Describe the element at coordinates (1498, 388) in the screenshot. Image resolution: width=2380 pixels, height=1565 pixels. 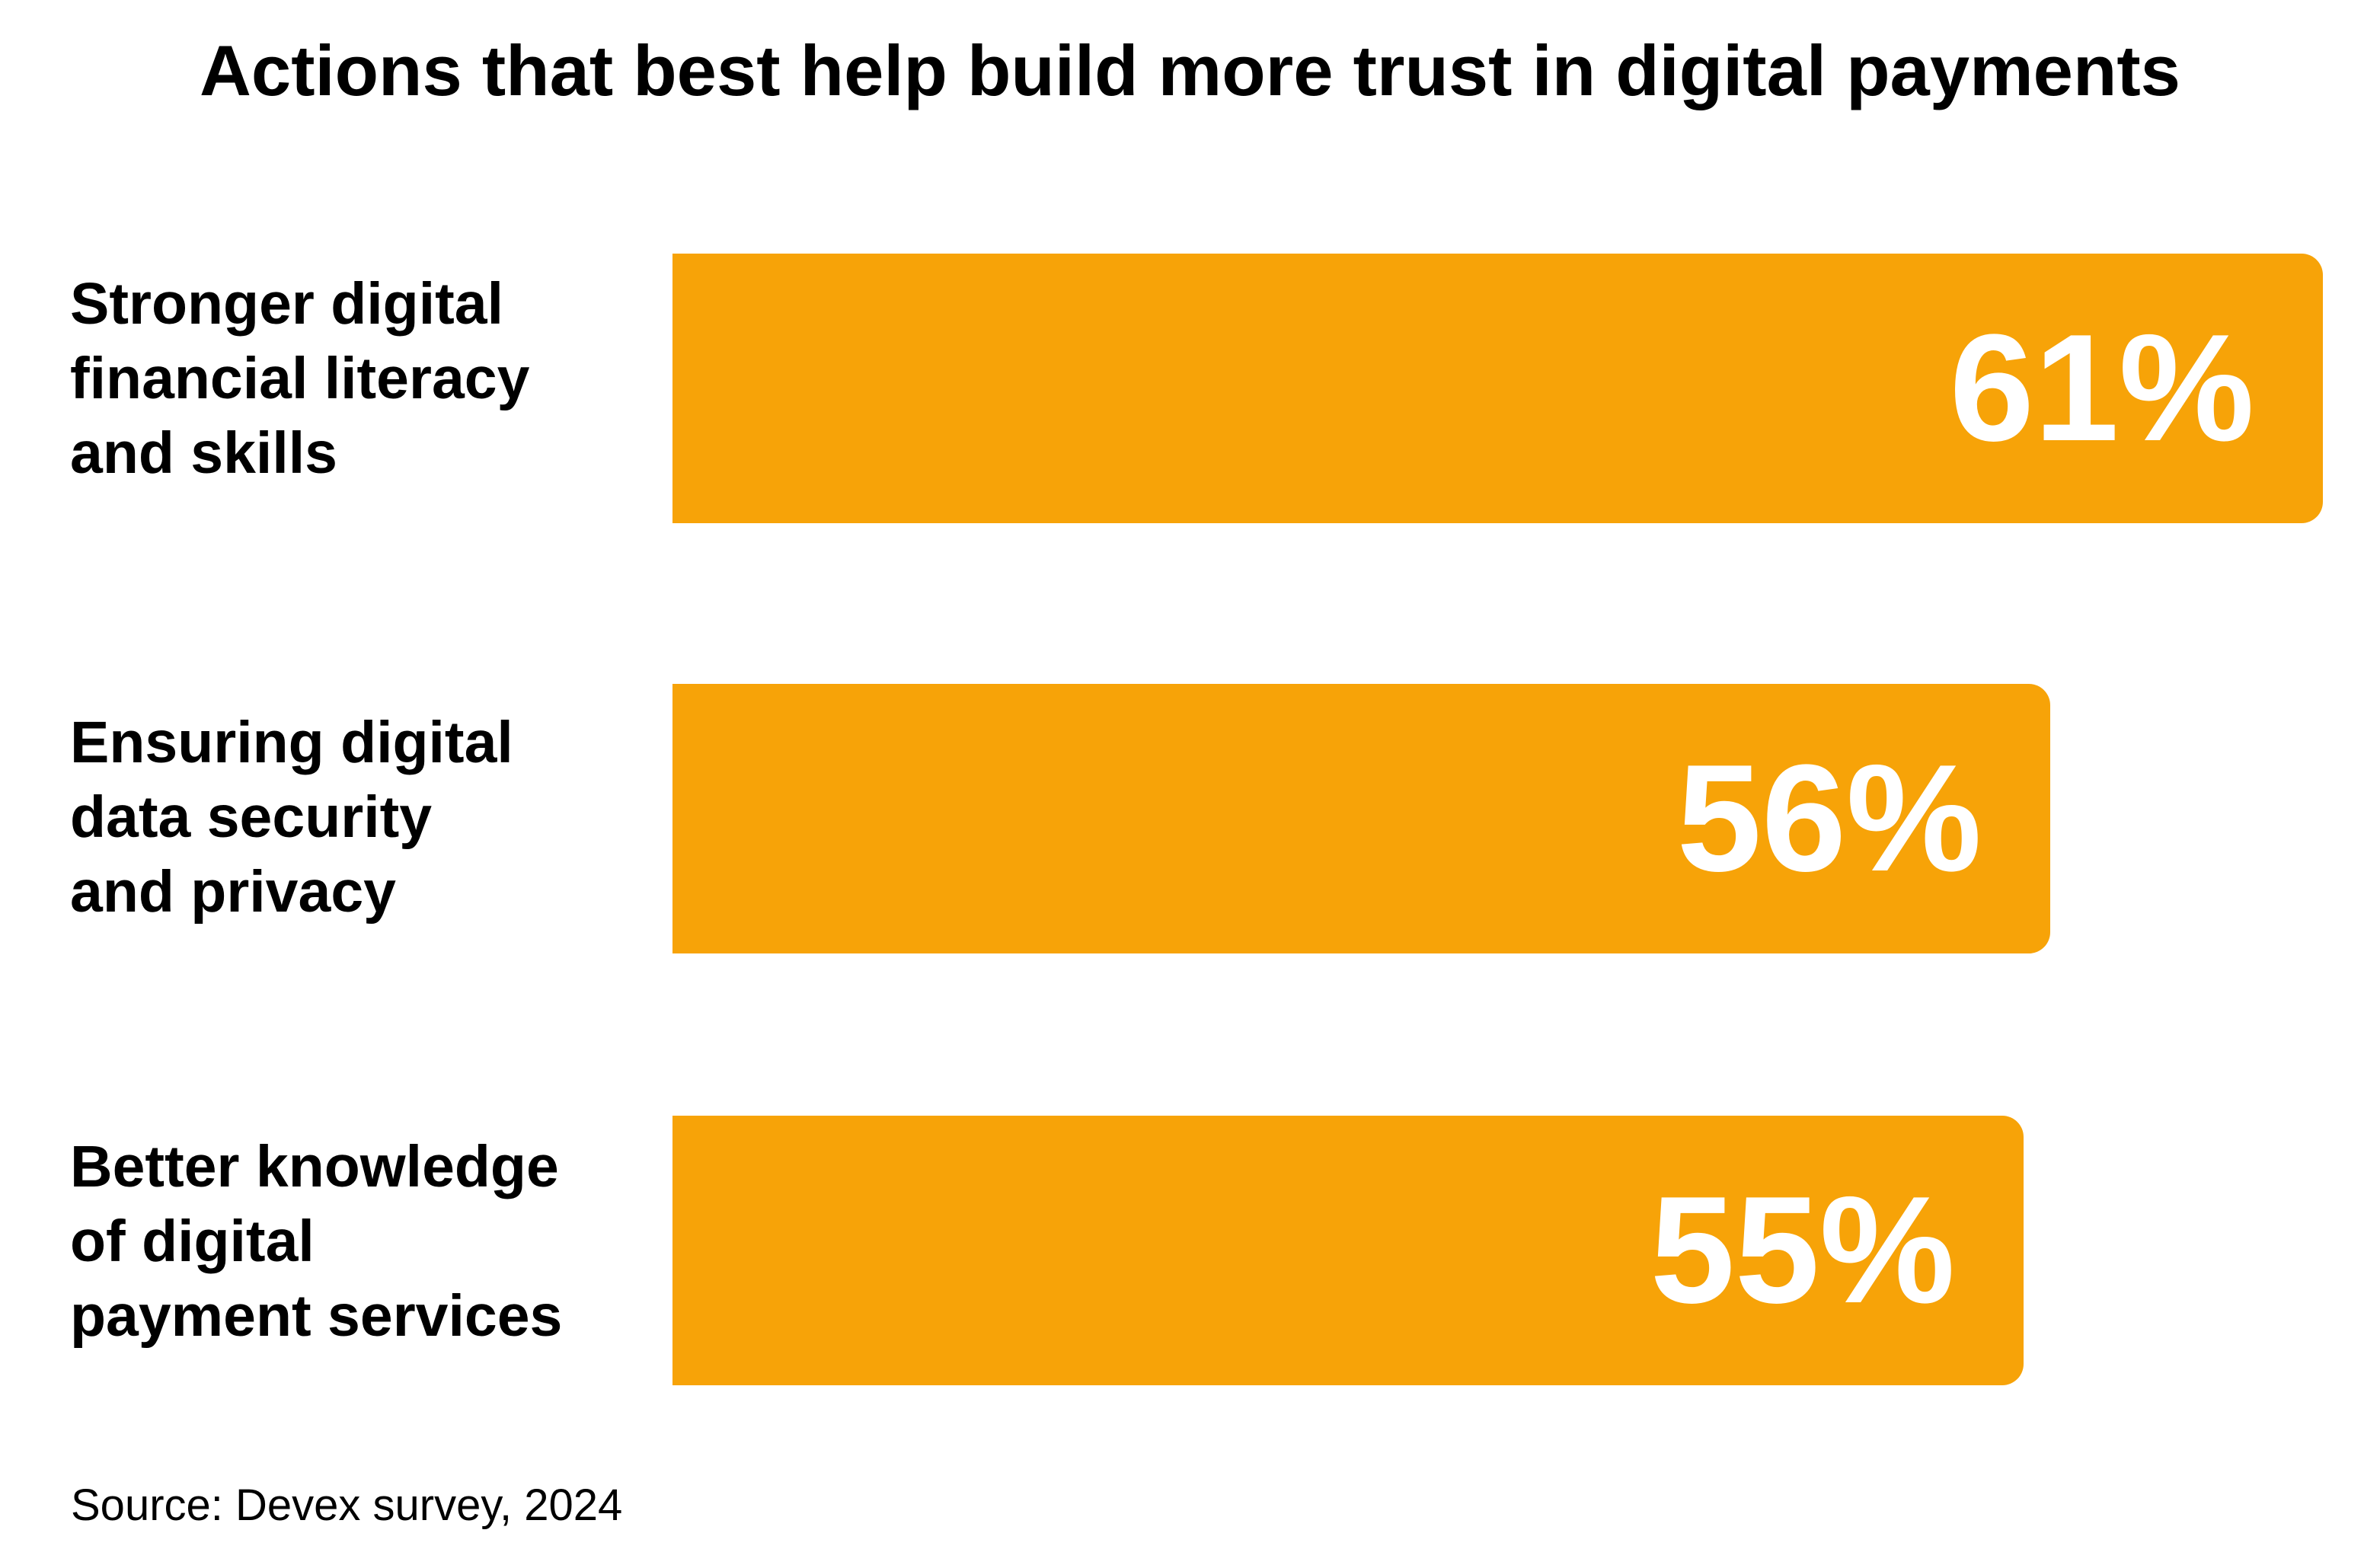
I see `bar: 61%` at that location.